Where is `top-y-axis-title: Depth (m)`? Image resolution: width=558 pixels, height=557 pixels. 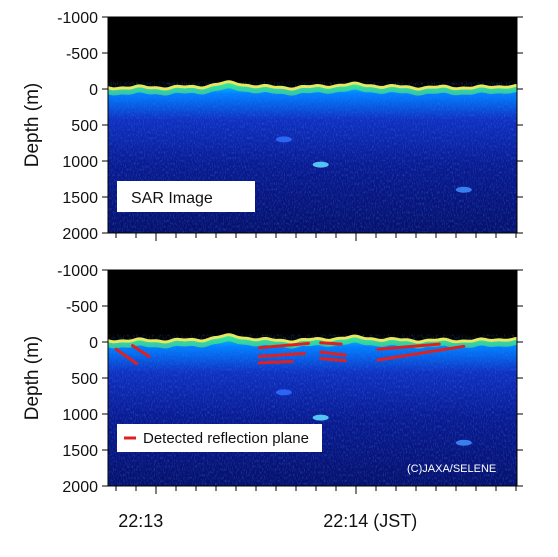
top-y-axis-title: Depth (m) is located at coordinates (32, 125).